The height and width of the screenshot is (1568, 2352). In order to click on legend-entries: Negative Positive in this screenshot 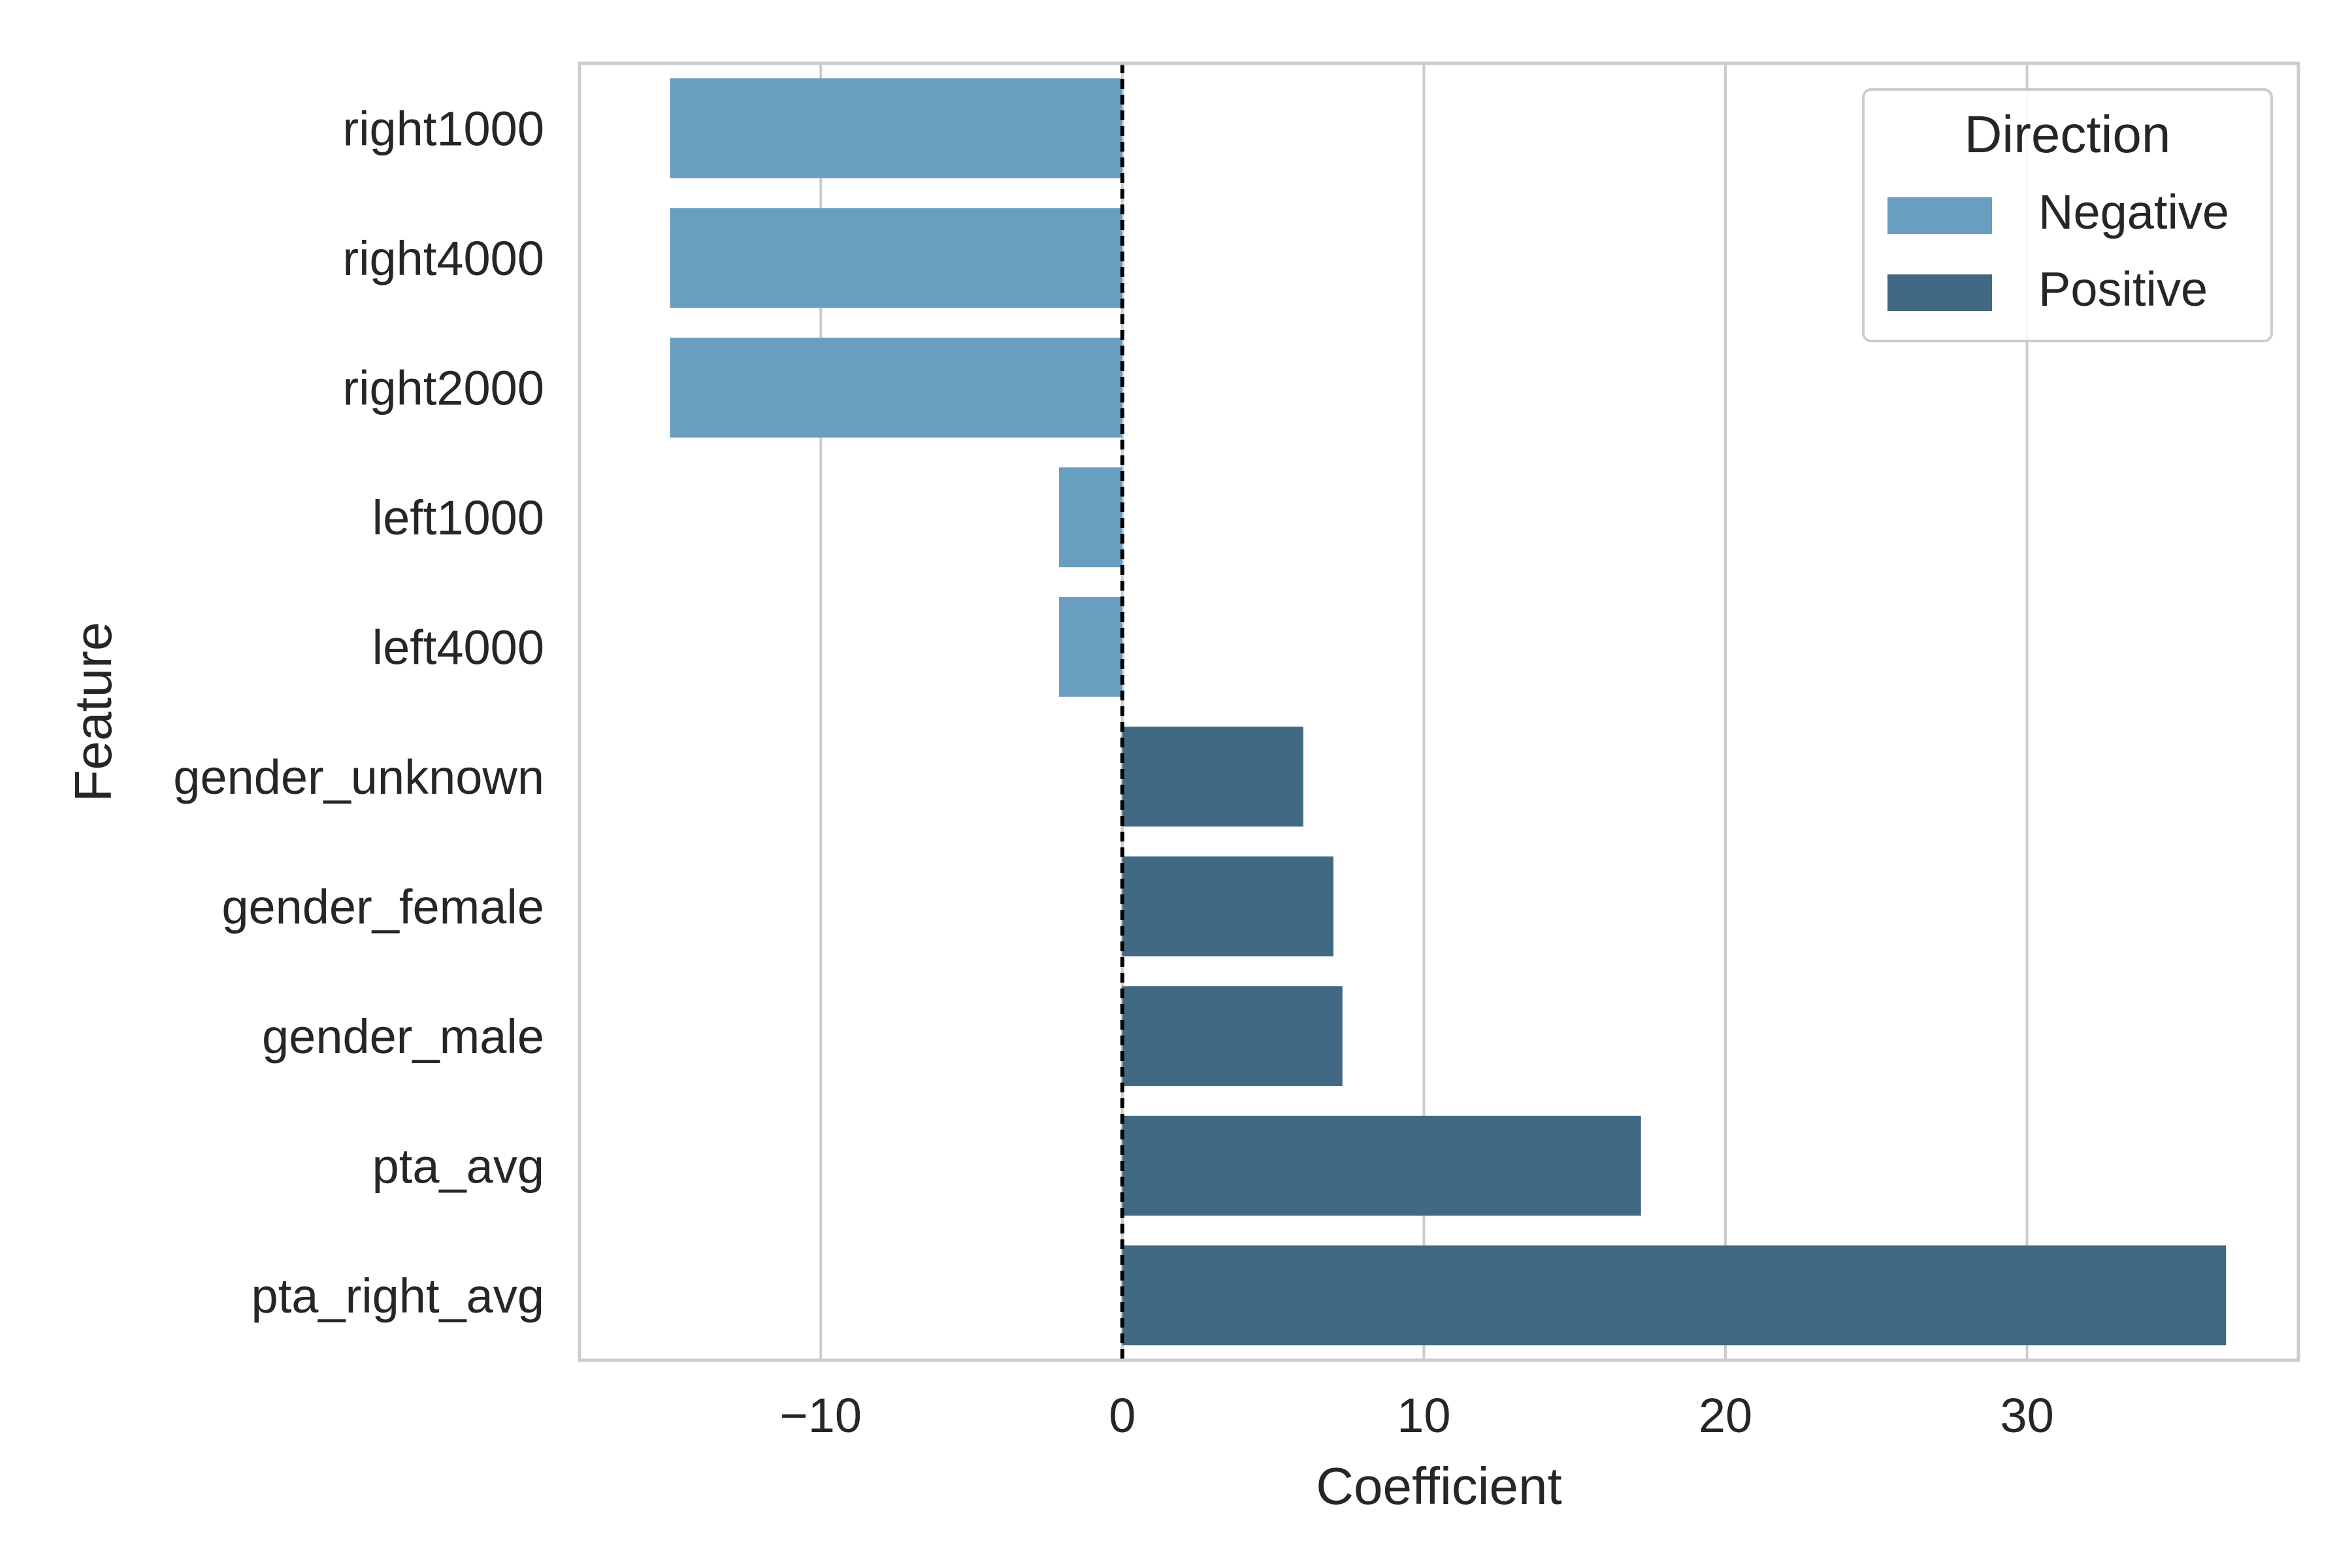, I will do `click(2058, 250)`.